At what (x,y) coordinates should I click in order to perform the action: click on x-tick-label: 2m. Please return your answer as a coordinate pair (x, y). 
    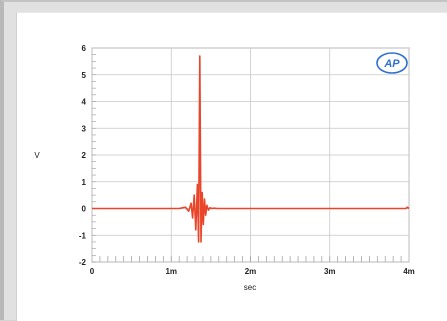
    Looking at the image, I should click on (251, 271).